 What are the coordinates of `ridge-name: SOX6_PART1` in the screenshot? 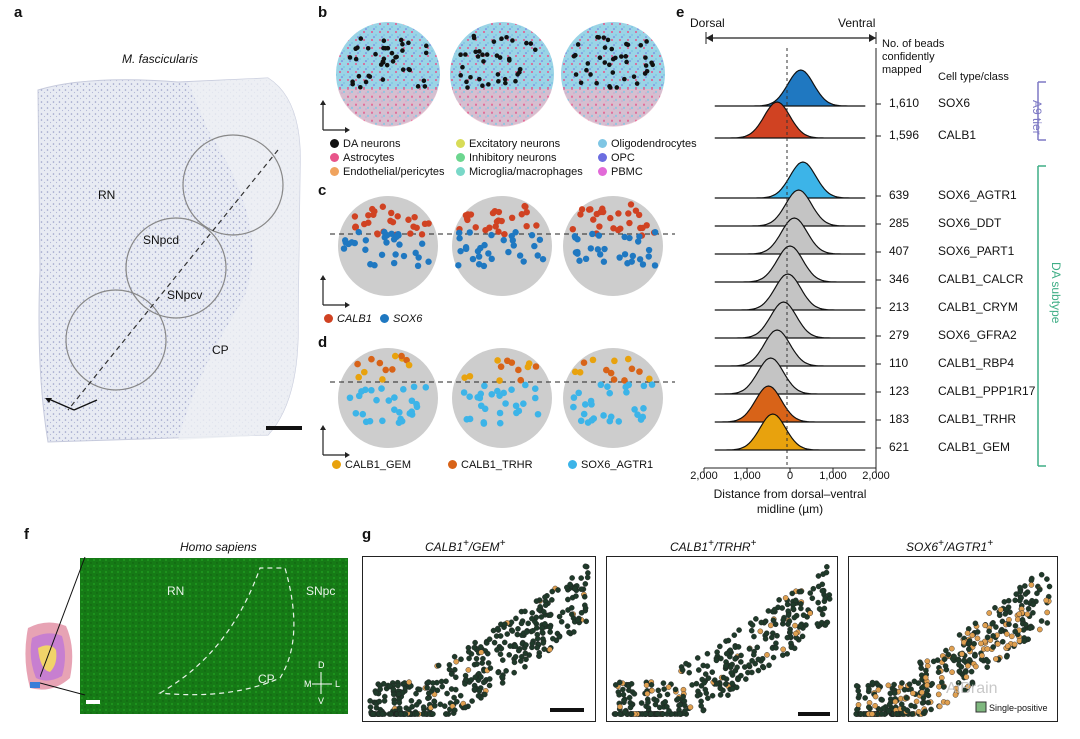 It's located at (976, 251).